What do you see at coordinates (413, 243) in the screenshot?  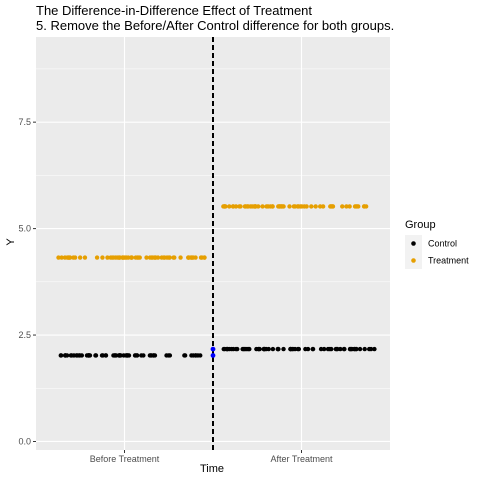 I see `legend-key-control` at bounding box center [413, 243].